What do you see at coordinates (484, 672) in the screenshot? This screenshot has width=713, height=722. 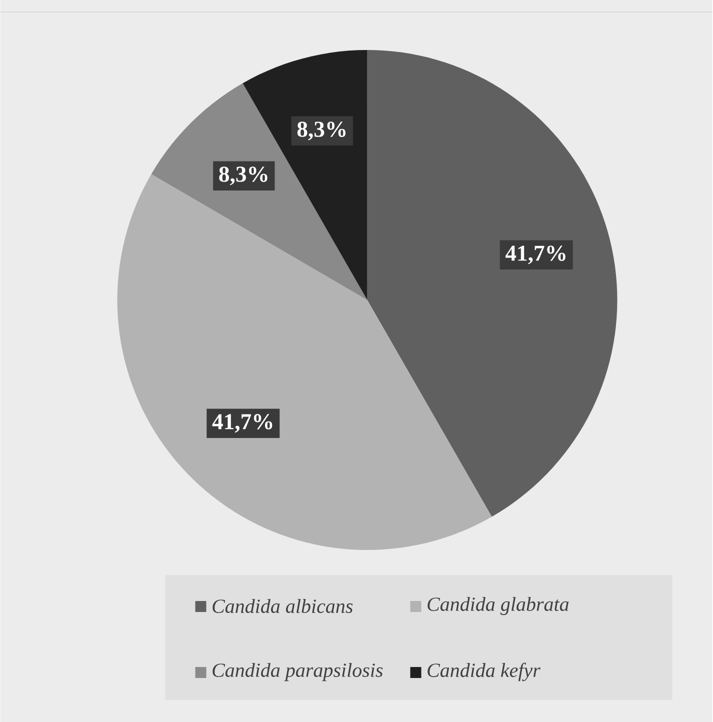 I see `legend-label: Candida kefyr` at bounding box center [484, 672].